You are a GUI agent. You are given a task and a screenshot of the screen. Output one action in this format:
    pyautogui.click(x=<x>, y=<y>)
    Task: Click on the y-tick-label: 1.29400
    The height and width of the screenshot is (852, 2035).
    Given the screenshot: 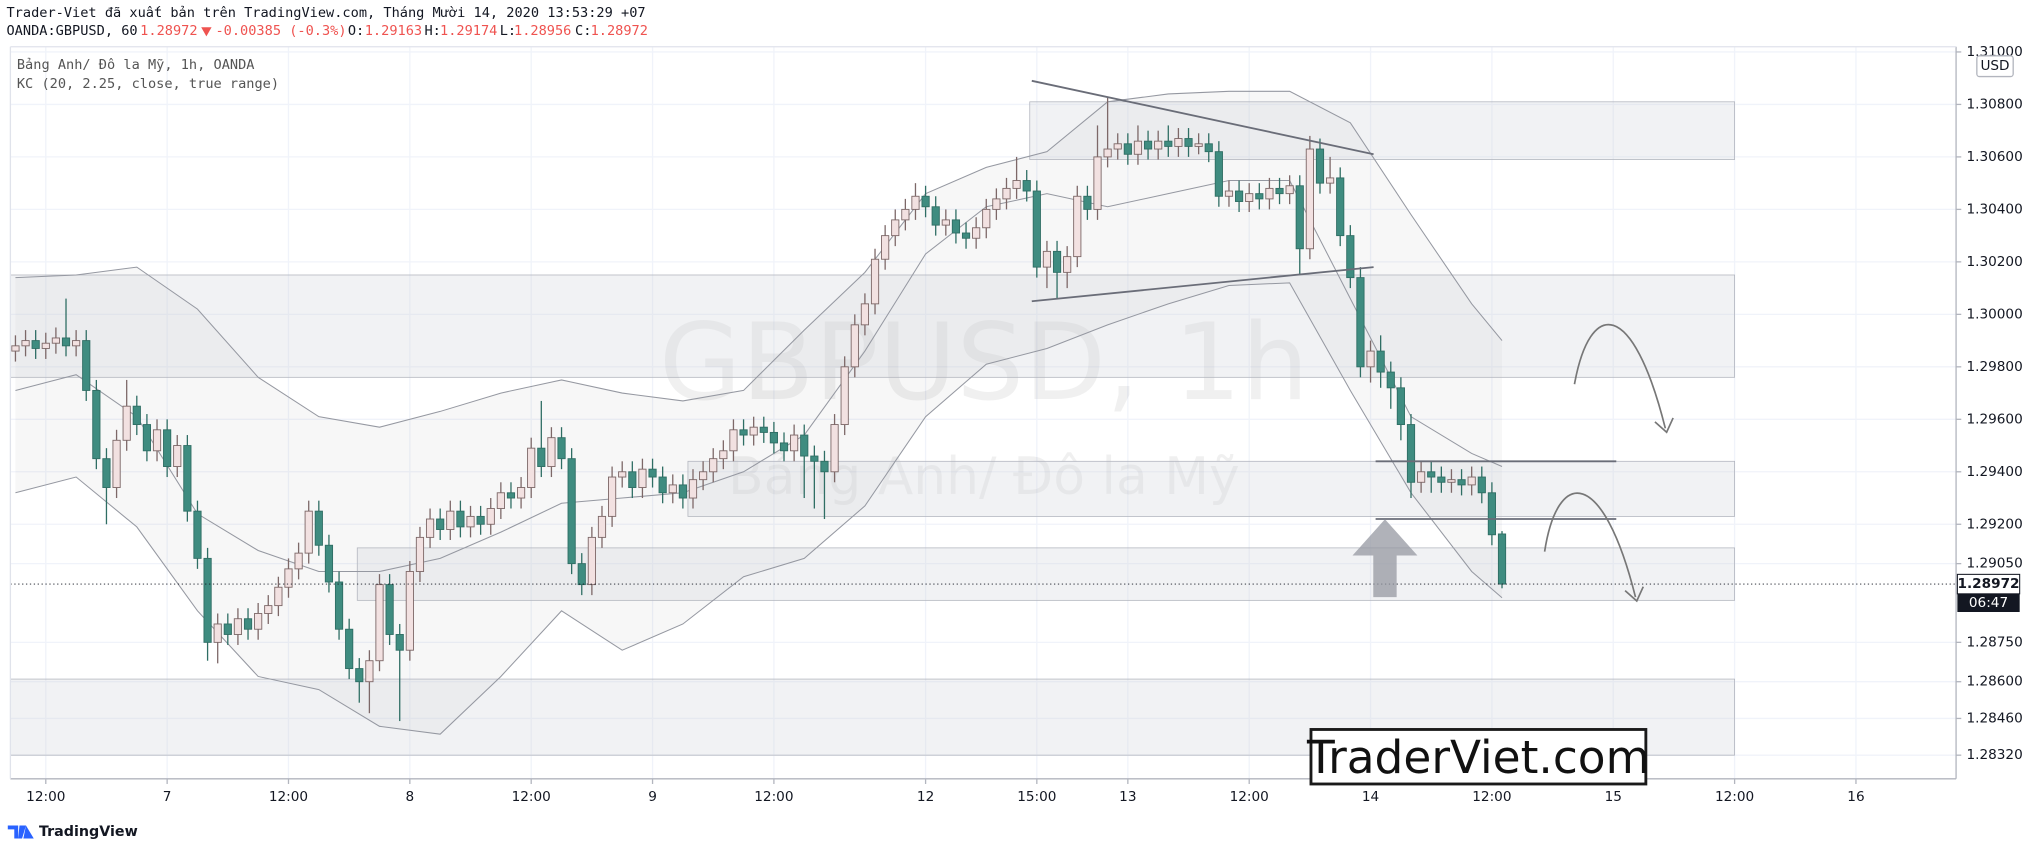 What is the action you would take?
    pyautogui.click(x=1994, y=472)
    